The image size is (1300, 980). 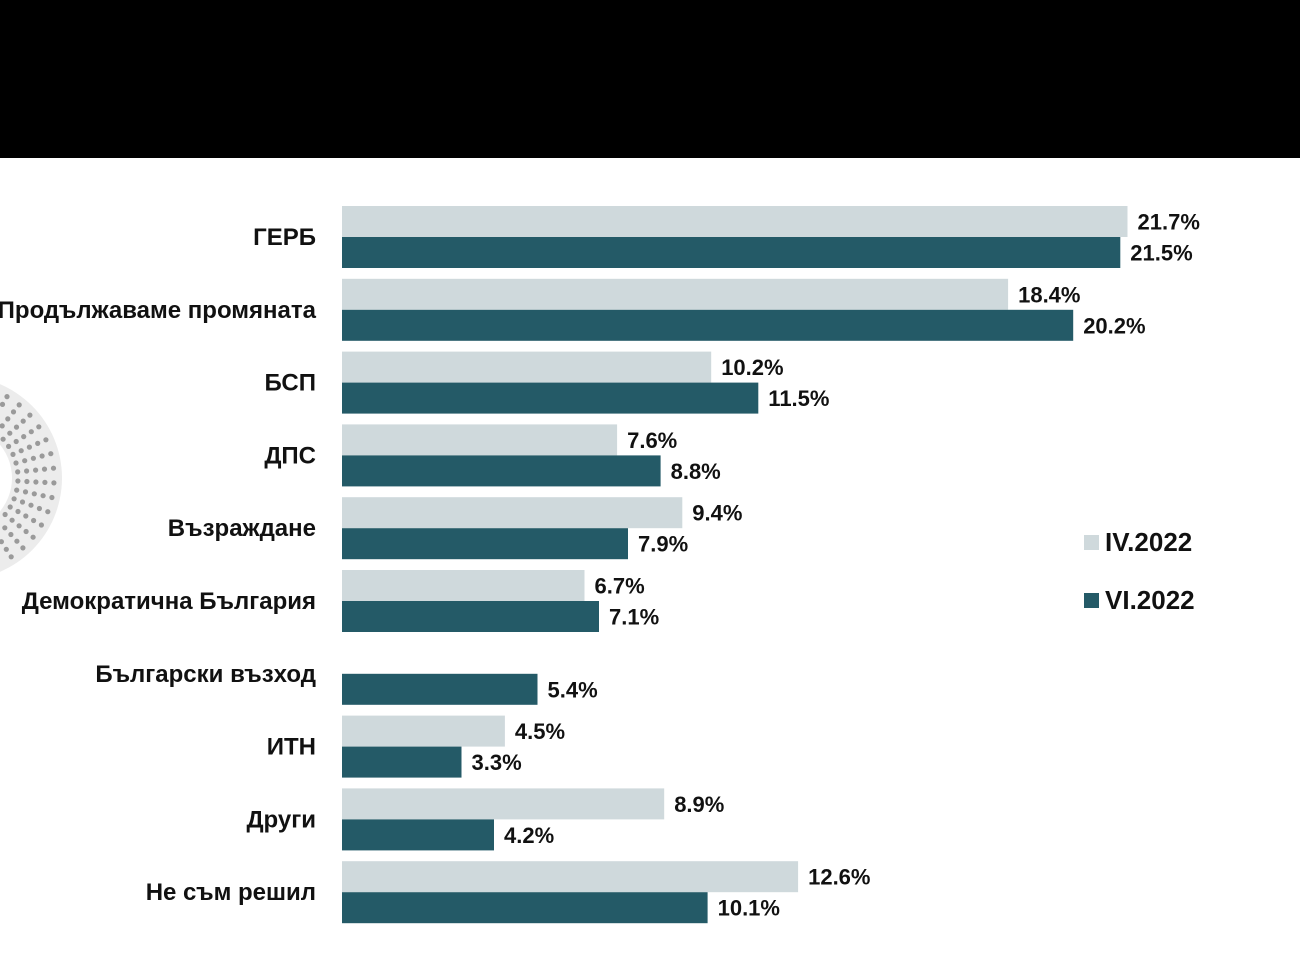 What do you see at coordinates (749, 908) in the screenshot?
I see `value-label: 10.1%` at bounding box center [749, 908].